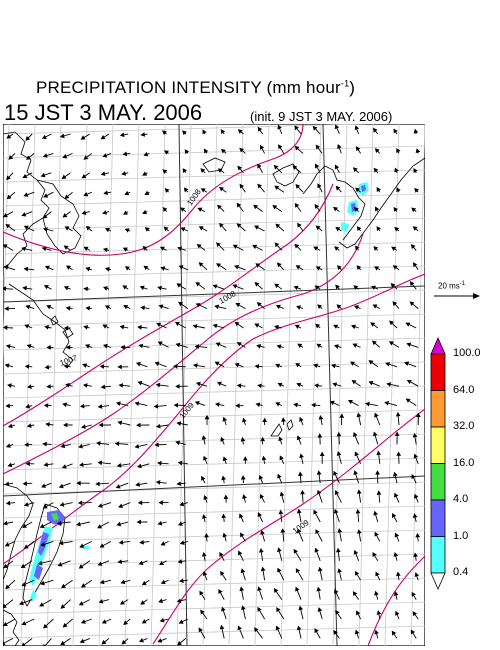 The height and width of the screenshot is (650, 500). What do you see at coordinates (438, 346) in the screenshot?
I see `colorbar-top-triangle` at bounding box center [438, 346].